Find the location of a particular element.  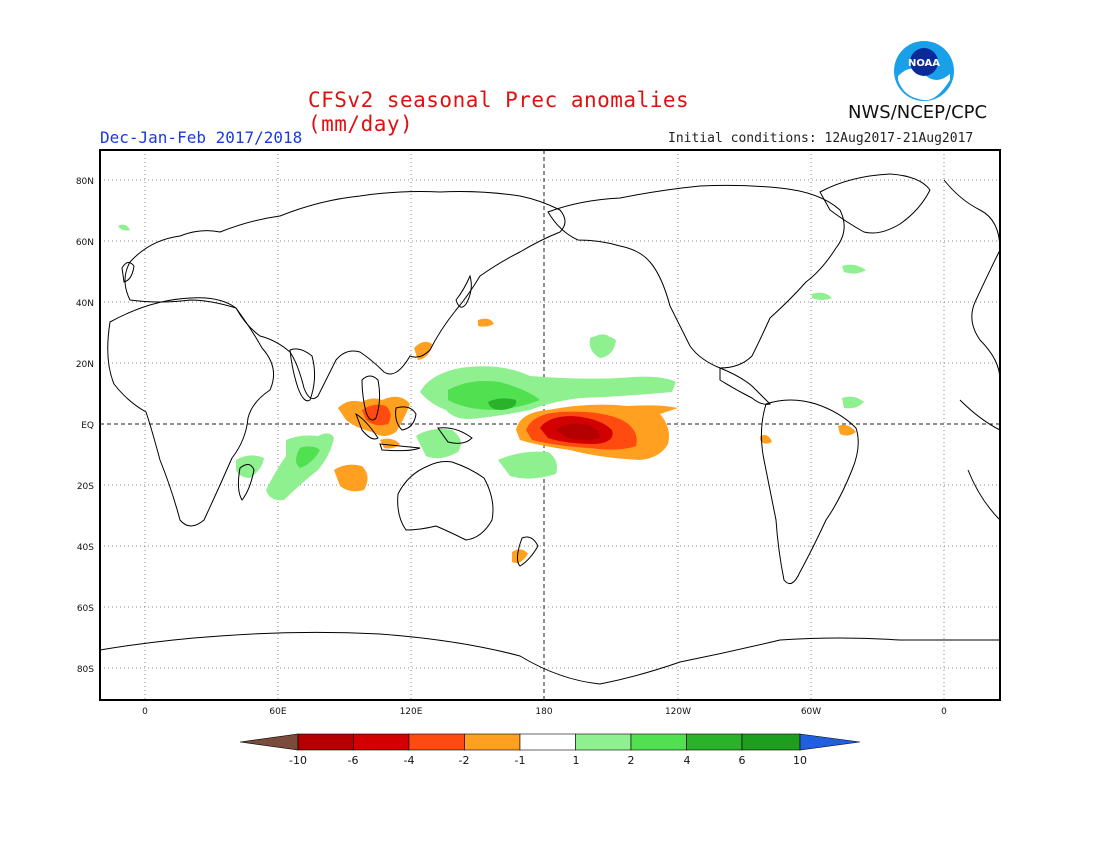

legend-labels: -10 -6 -4 -2 -1 1 2 4 6 10 is located at coordinates (548, 760).